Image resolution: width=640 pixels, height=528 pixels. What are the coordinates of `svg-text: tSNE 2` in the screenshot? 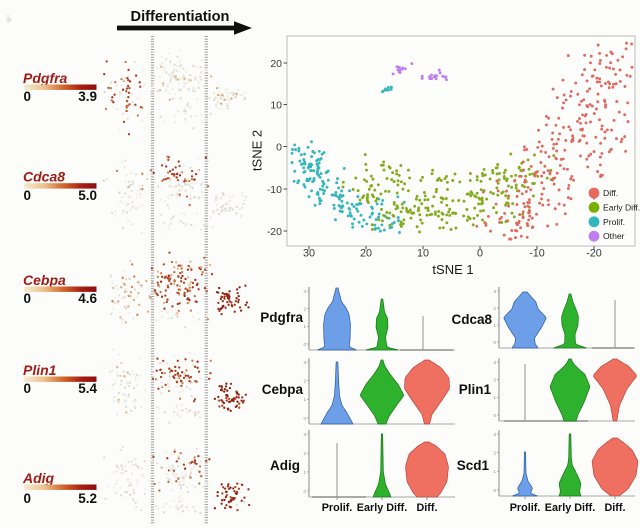 It's located at (257, 150).